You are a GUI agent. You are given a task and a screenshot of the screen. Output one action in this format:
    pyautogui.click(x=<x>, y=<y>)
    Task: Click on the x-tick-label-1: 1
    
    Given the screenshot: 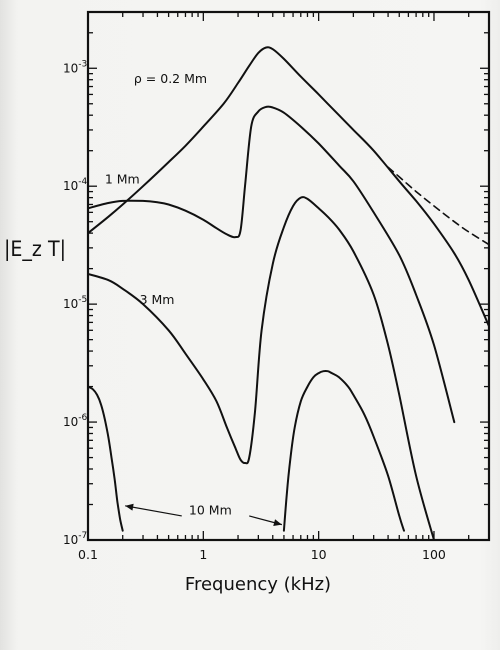 What is the action you would take?
    pyautogui.click(x=203, y=554)
    